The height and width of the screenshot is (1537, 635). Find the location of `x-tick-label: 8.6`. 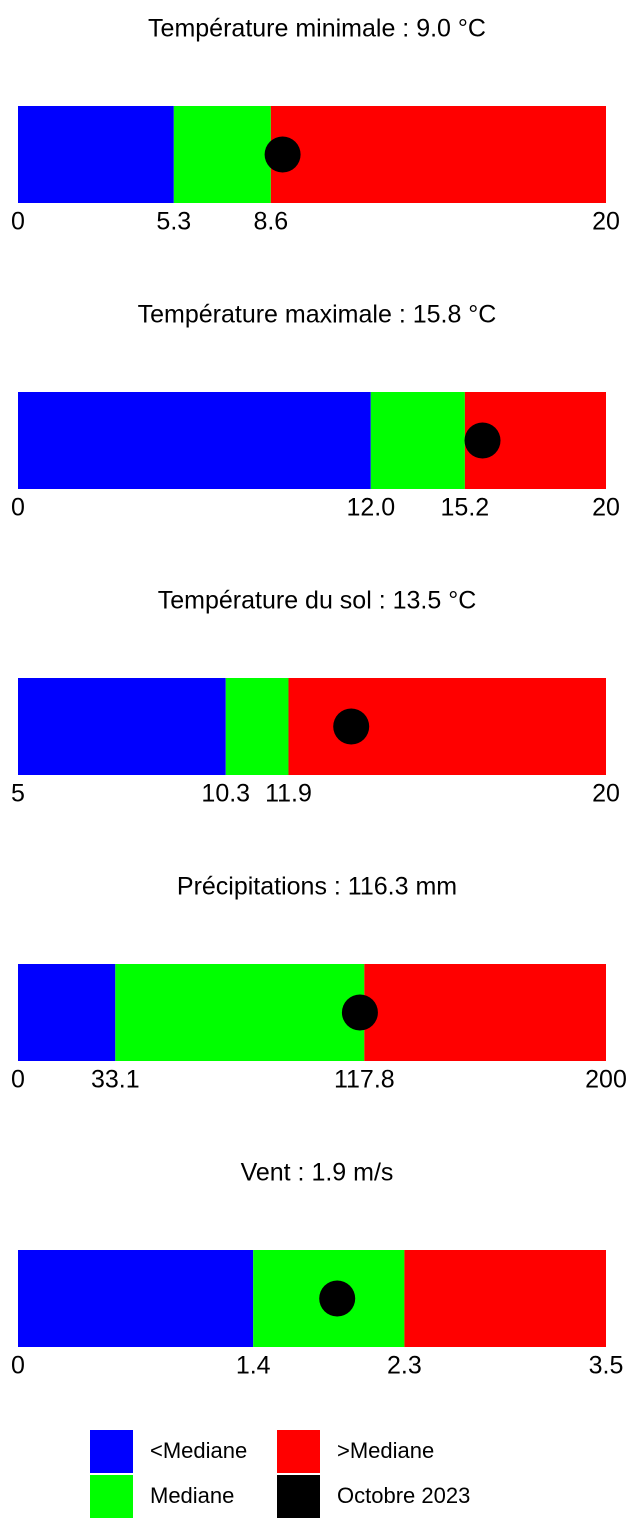

x-tick-label: 8.6 is located at coordinates (270, 222).